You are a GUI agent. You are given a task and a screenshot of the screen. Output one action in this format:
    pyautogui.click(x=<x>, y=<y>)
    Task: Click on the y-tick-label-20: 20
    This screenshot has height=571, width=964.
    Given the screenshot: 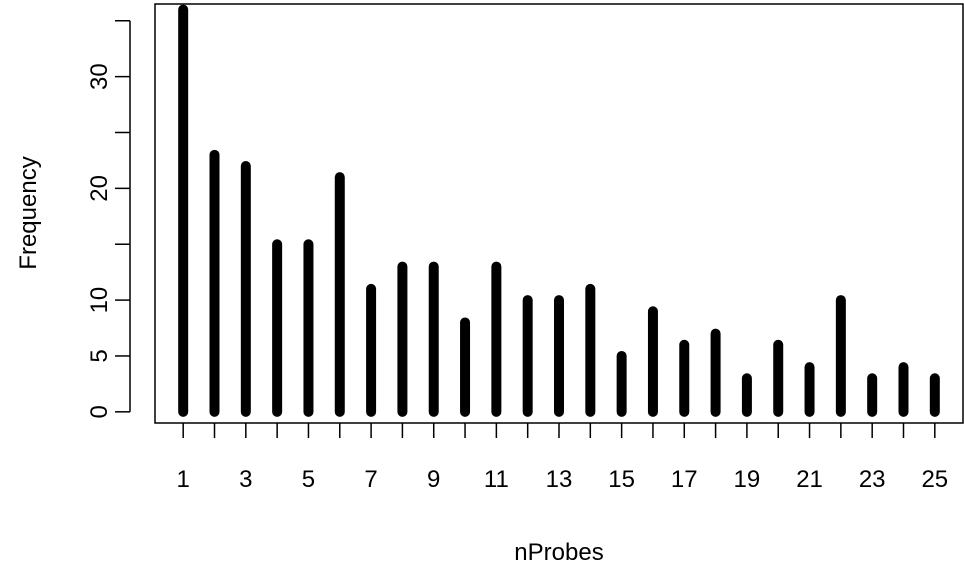 What is the action you would take?
    pyautogui.click(x=99, y=188)
    